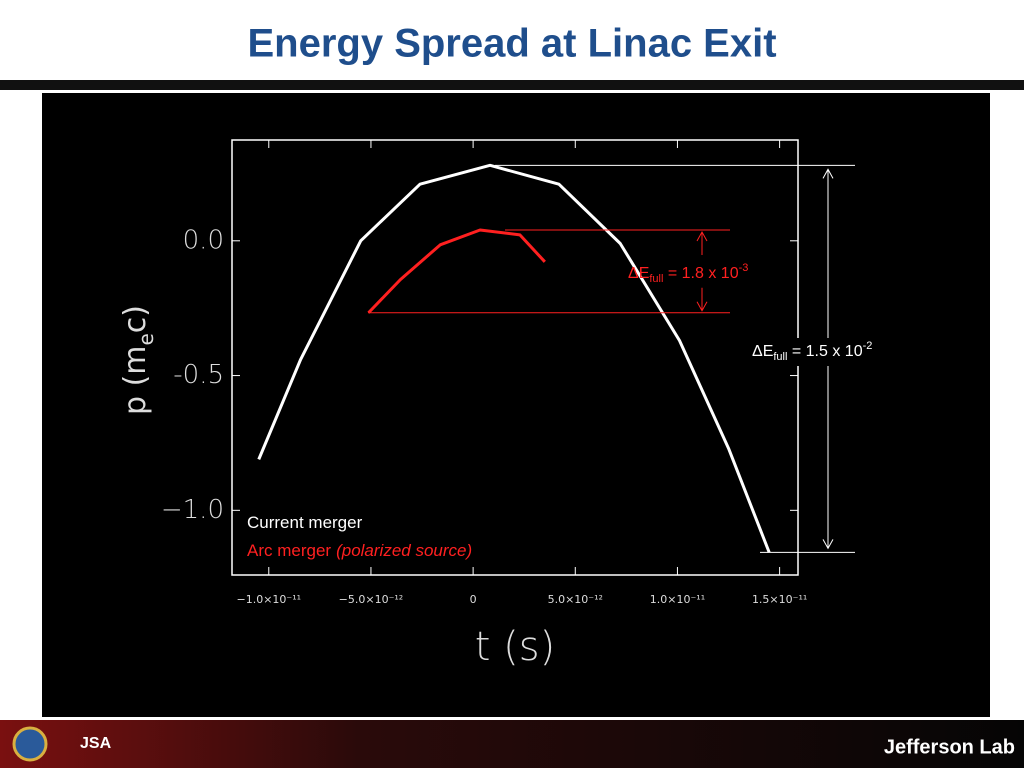 The image size is (1024, 768). What do you see at coordinates (700, 273) in the screenshot?
I see `label-text: = 1.8 x 10` at bounding box center [700, 273].